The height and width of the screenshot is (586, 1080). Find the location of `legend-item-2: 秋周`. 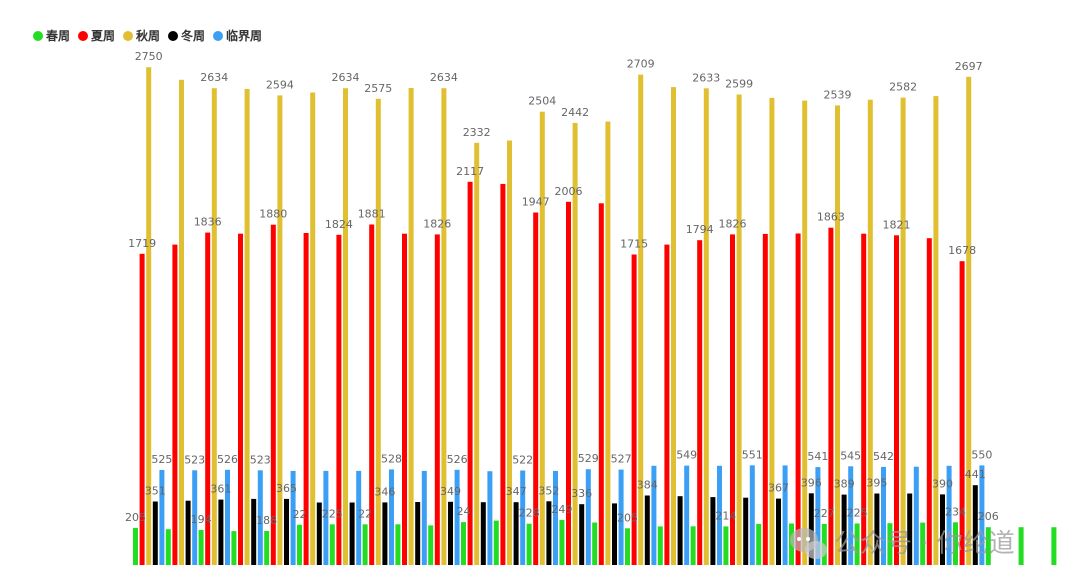

legend-item-2: 秋周 is located at coordinates (141, 35).